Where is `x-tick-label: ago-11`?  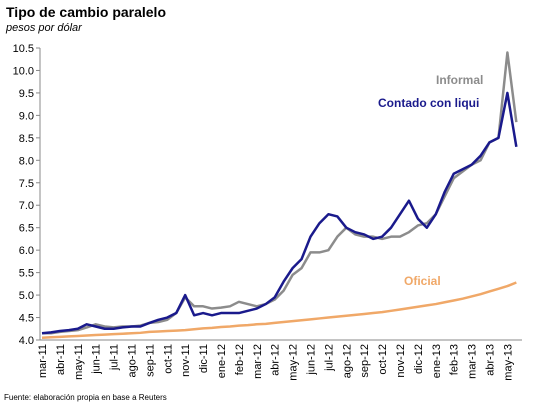 x-tick-label: ago-11 is located at coordinates (133, 360).